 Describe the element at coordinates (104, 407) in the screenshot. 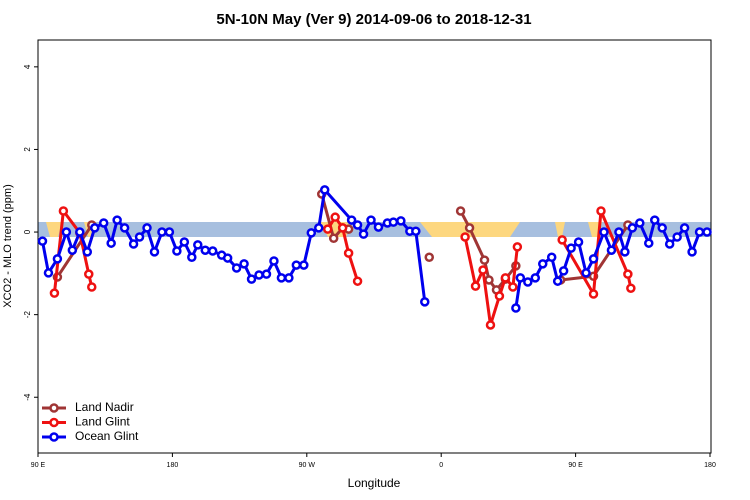

I see `legend-label: Land Nadir` at that location.